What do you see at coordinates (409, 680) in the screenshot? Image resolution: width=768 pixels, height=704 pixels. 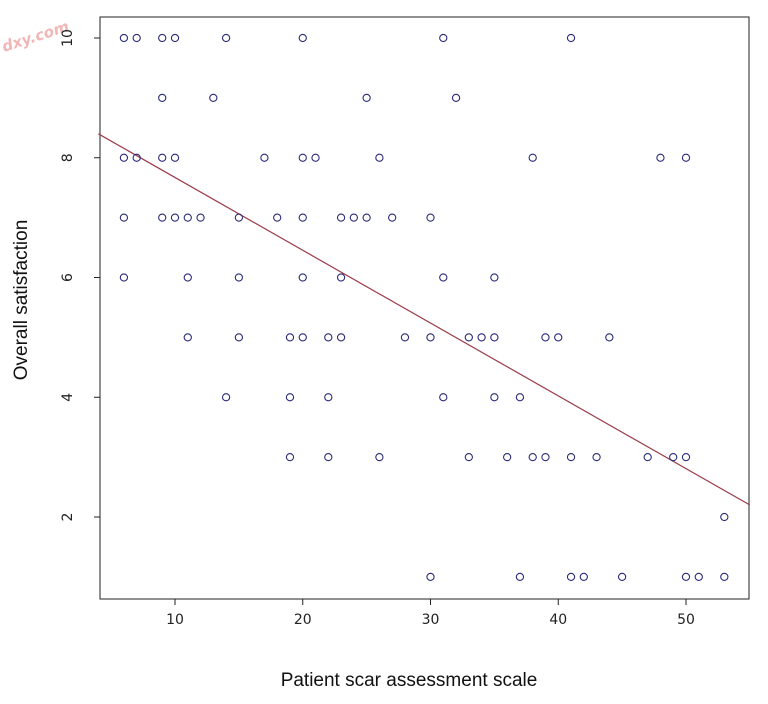 I see `x-axis-title: Patient scar assessment scale` at bounding box center [409, 680].